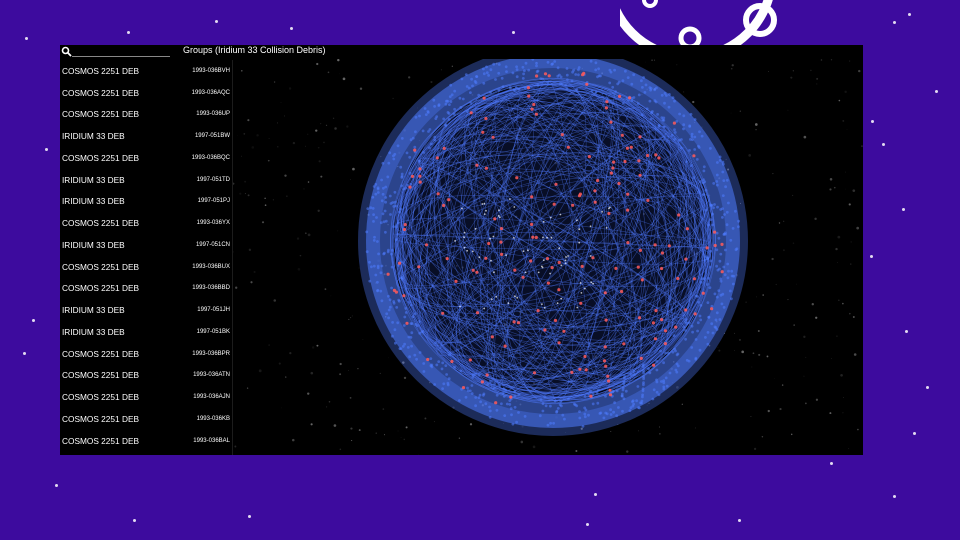 The image size is (960, 540). What do you see at coordinates (146, 71) in the screenshot?
I see `list-item: COSMOS 2251 DEB 1993-036BVH` at bounding box center [146, 71].